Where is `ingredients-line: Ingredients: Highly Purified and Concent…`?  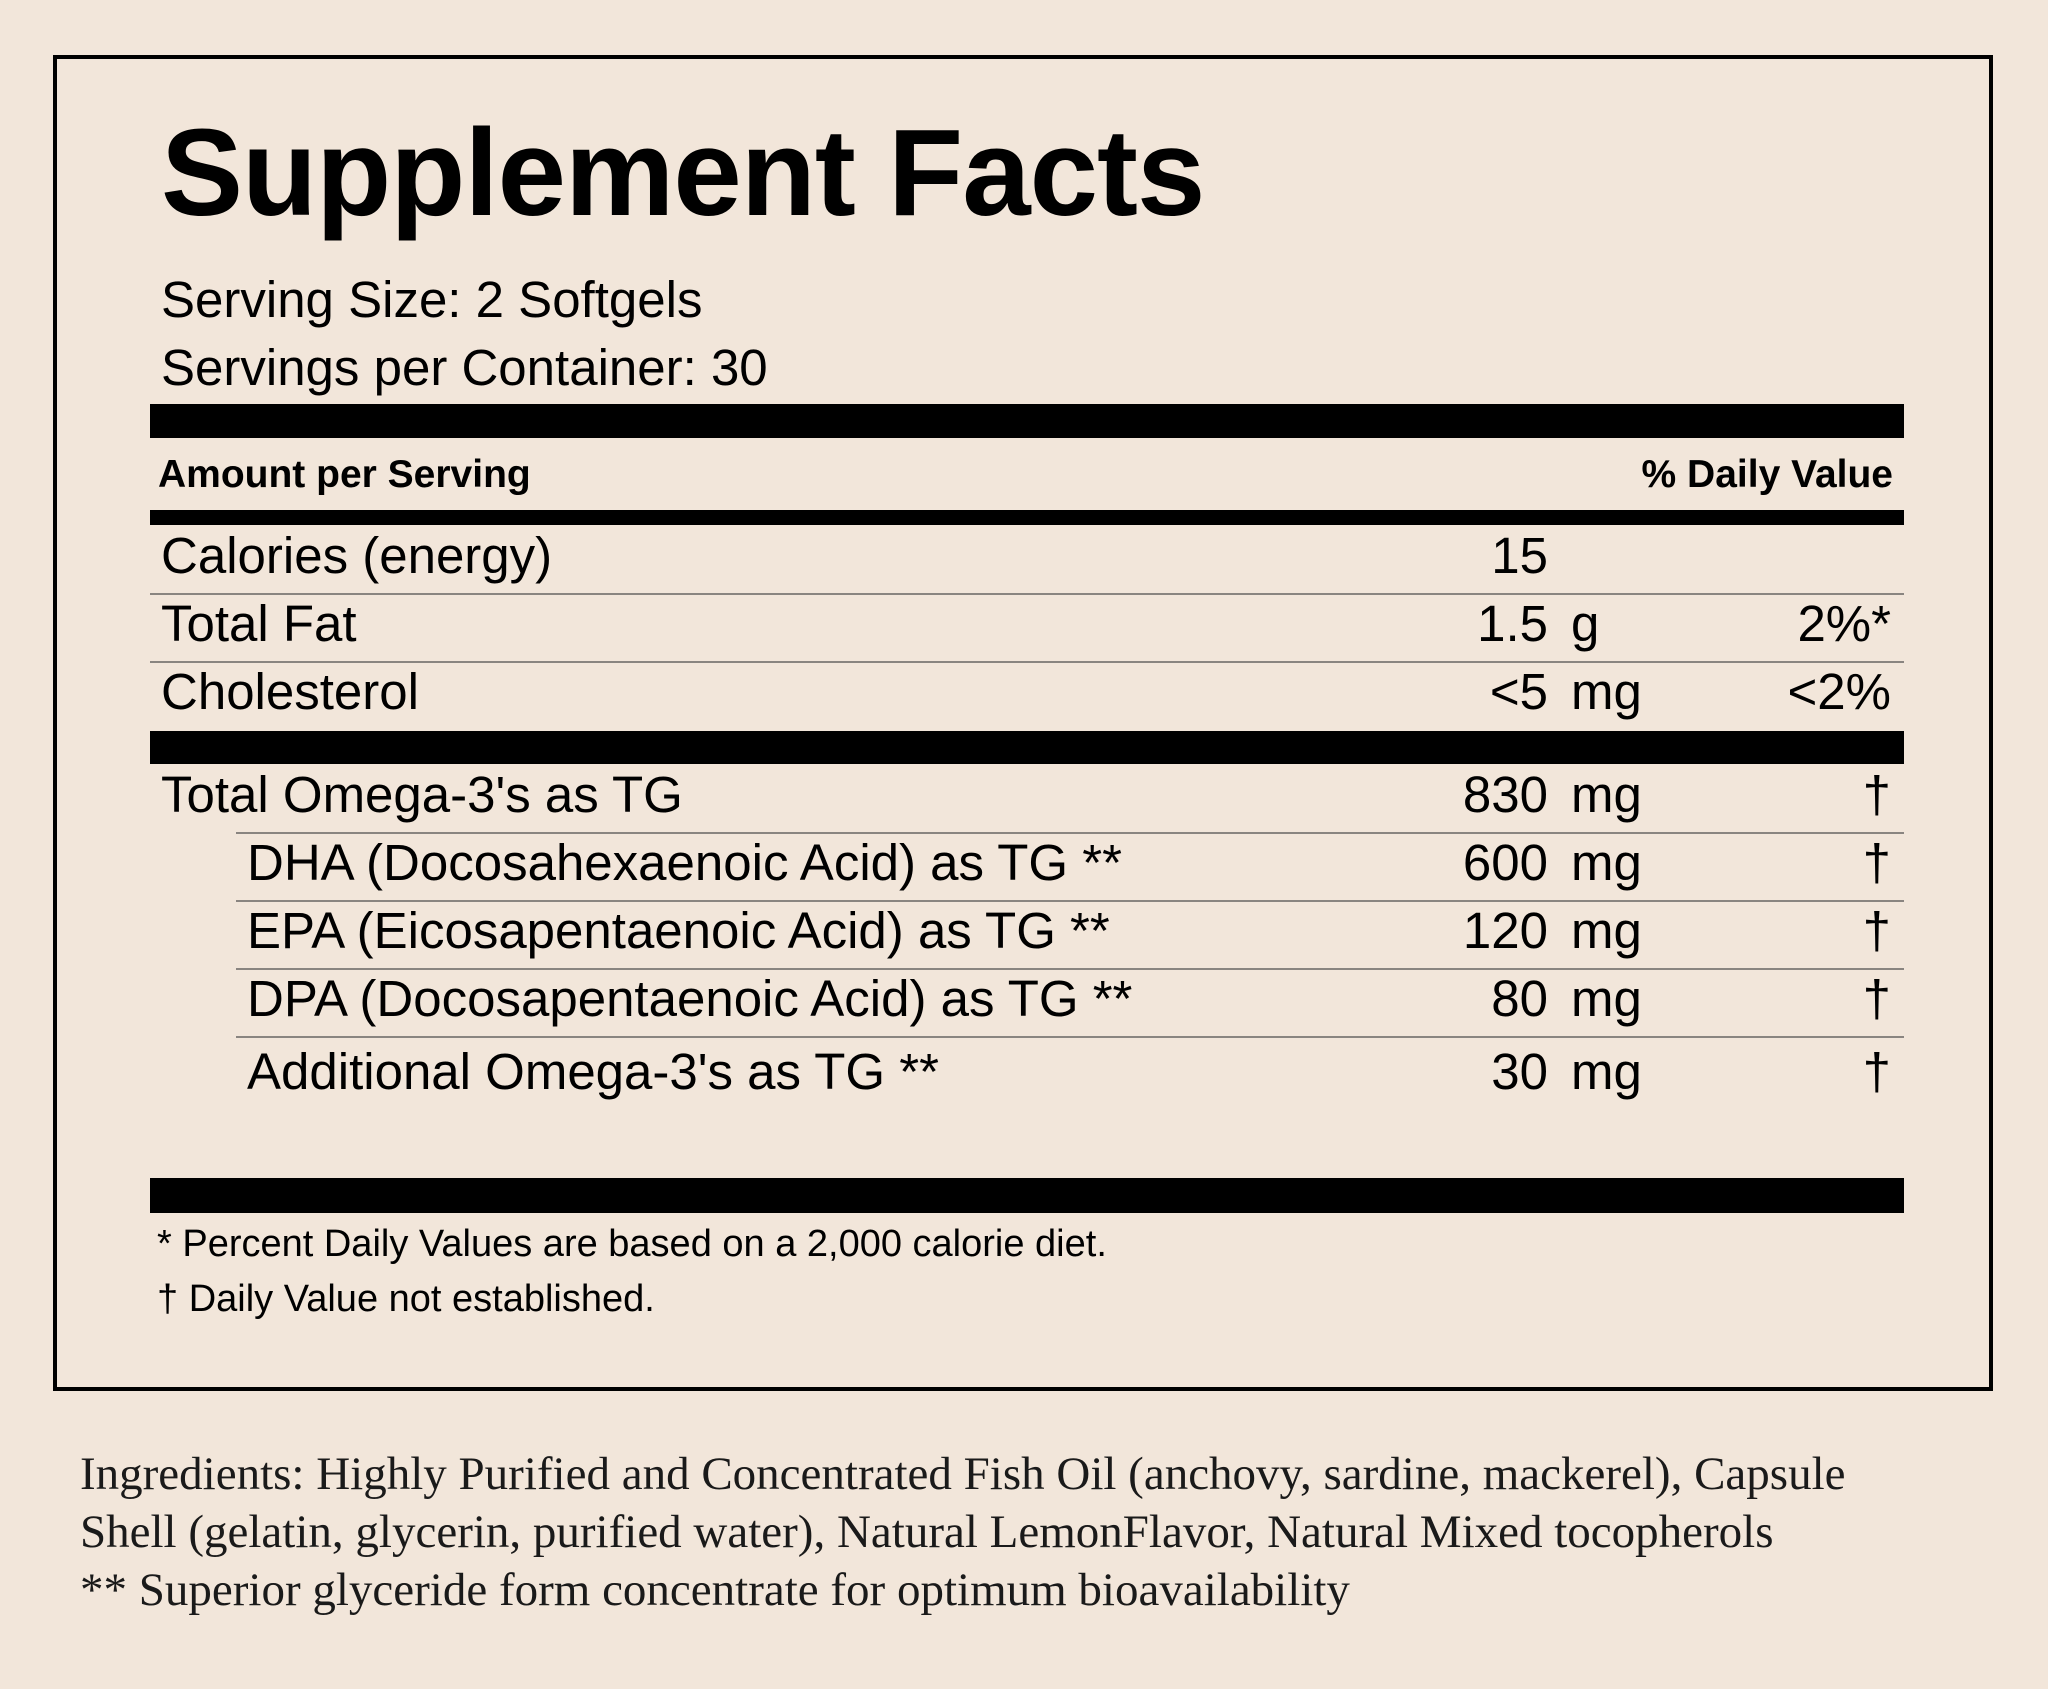
ingredients-line: Ingredients: Highly Purified and Concent… is located at coordinates (963, 1474).